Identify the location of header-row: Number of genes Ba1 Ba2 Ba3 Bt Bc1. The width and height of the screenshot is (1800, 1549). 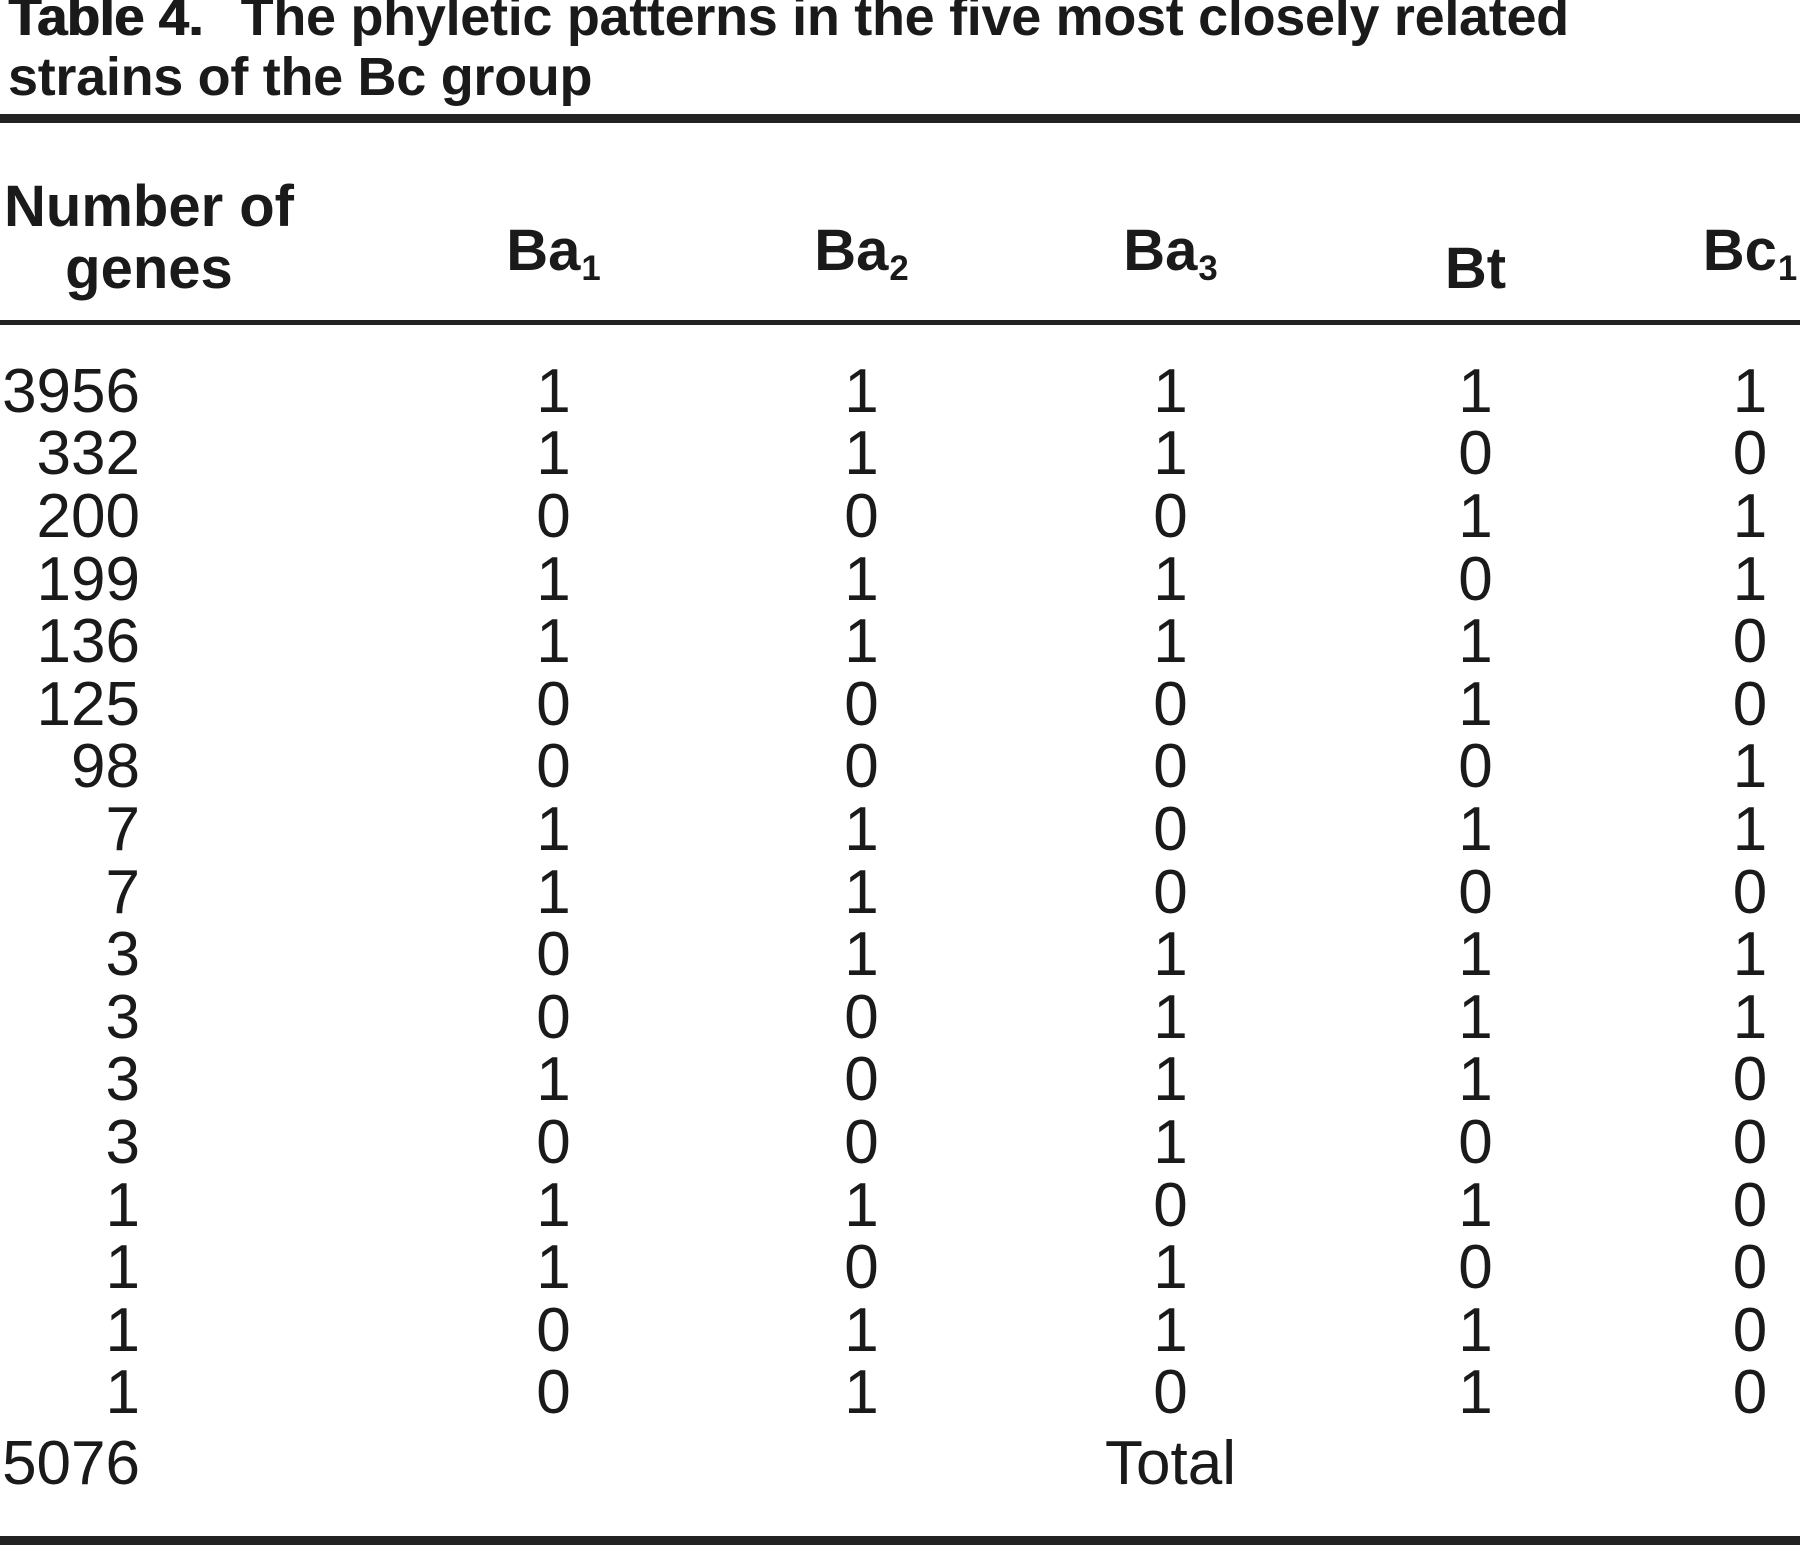
(900, 227).